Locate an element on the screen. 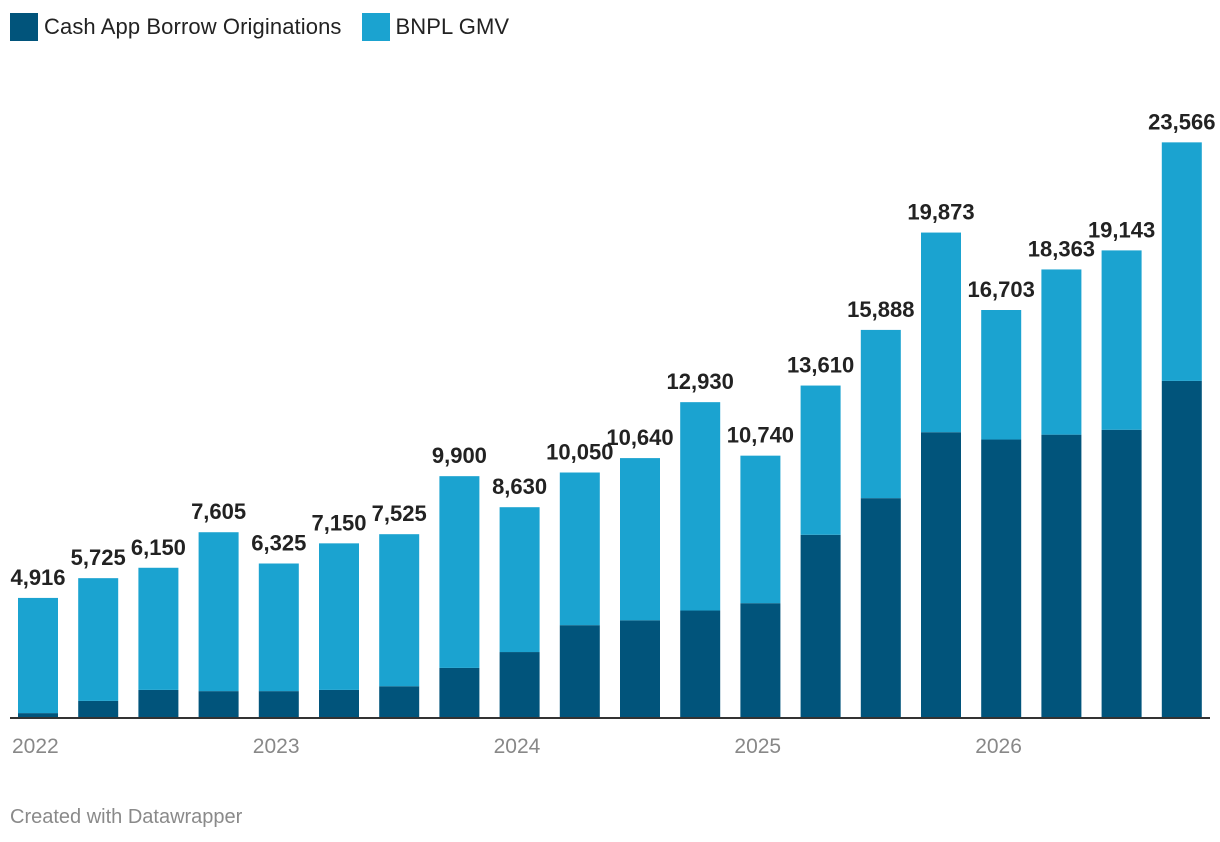 Image resolution: width=1220 pixels, height=842 pixels. legend: Cash App Borrow Originations BNPL GMV is located at coordinates (269, 27).